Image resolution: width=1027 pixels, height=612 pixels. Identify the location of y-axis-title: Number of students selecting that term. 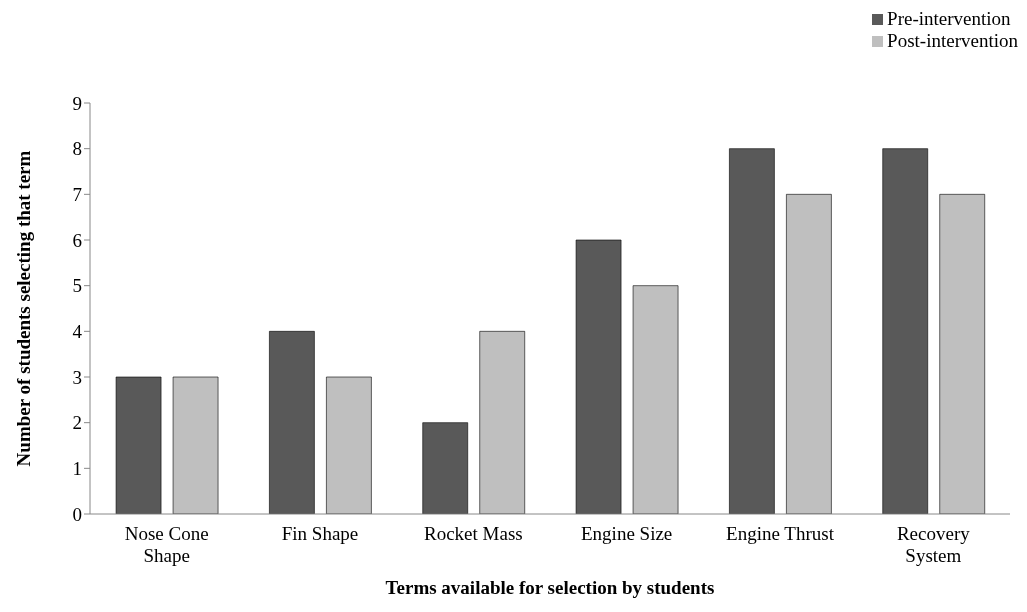
(23, 308).